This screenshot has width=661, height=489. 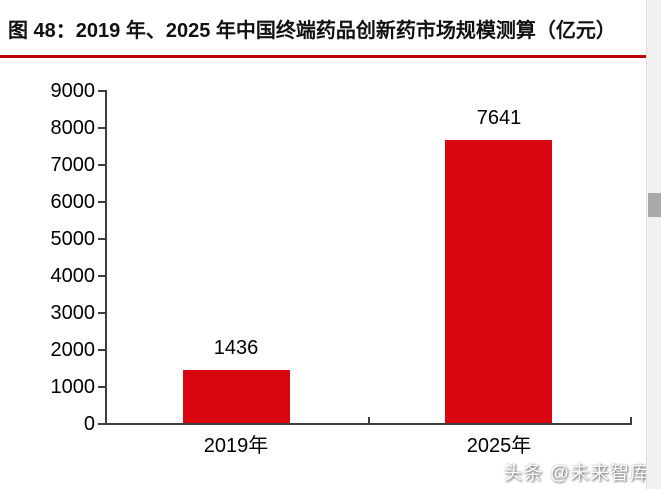 What do you see at coordinates (73, 313) in the screenshot?
I see `y-axis-tick-label: 3000` at bounding box center [73, 313].